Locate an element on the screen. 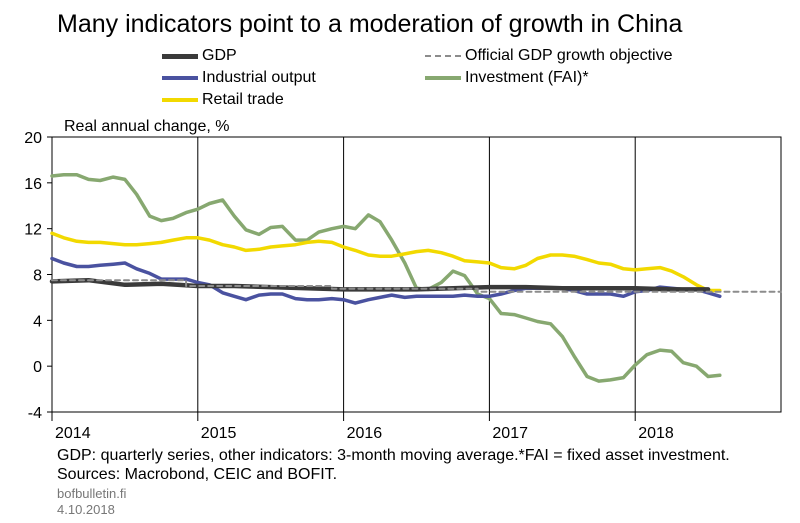  x-tick-label-2016: 2016 is located at coordinates (365, 433).